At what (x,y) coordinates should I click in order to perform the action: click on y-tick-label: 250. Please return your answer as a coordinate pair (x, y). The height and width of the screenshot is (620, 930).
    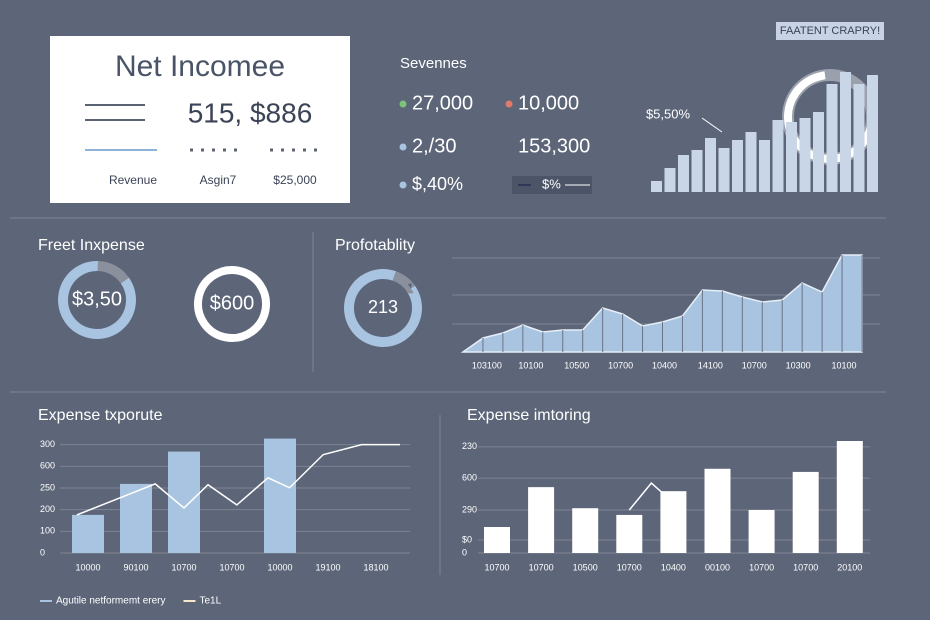
    Looking at the image, I should click on (47, 487).